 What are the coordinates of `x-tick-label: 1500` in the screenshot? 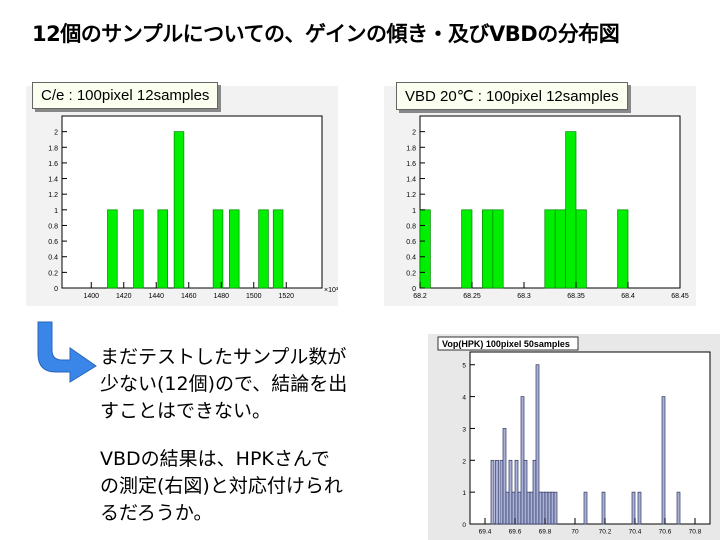 It's located at (254, 296).